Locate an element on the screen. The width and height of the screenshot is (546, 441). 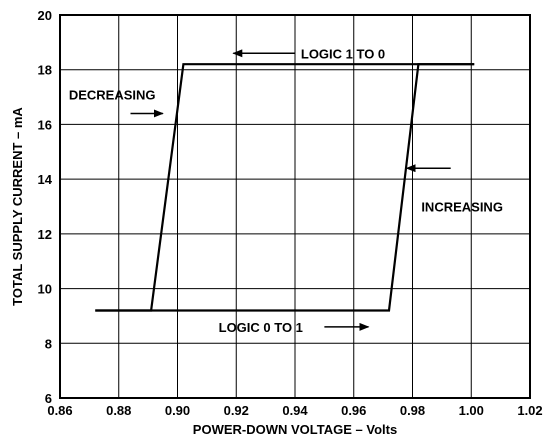
y-tick-label: 16 is located at coordinates (45, 124).